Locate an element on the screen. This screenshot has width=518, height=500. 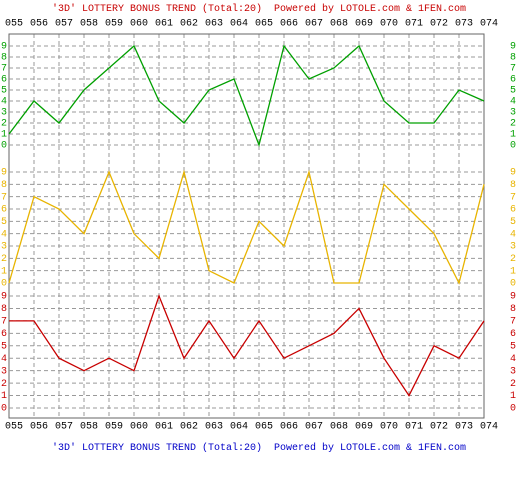
x-tick-label-top: 058 is located at coordinates (89, 24).